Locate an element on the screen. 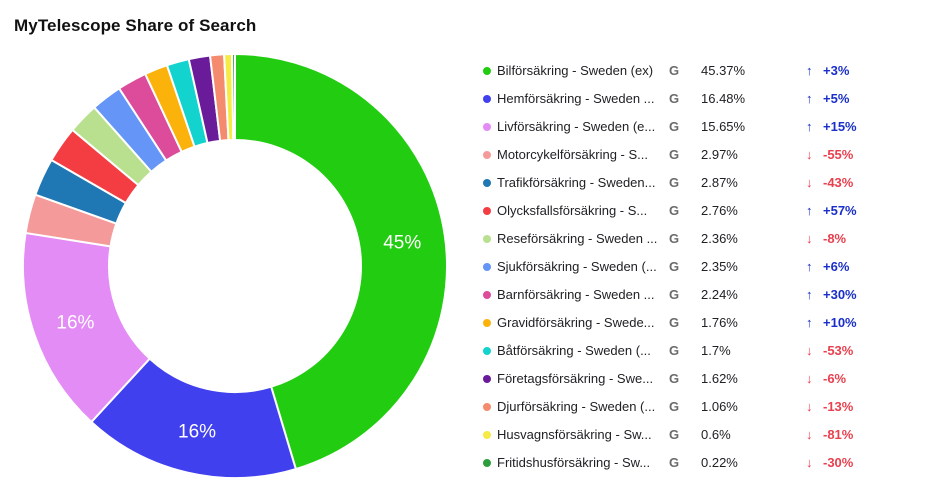  legend-change-value: -30% is located at coordinates (838, 462).